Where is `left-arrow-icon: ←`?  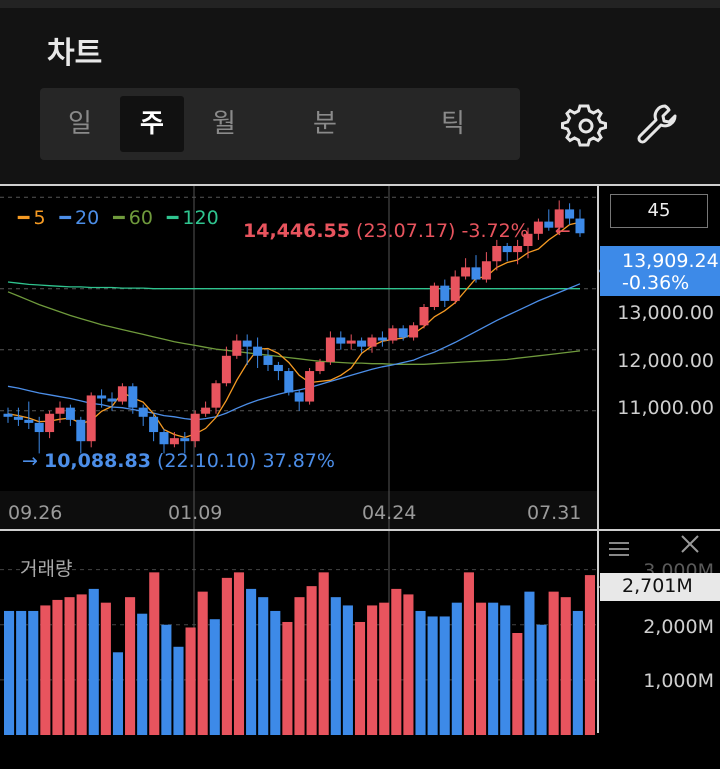 left-arrow-icon: ← is located at coordinates (562, 231).